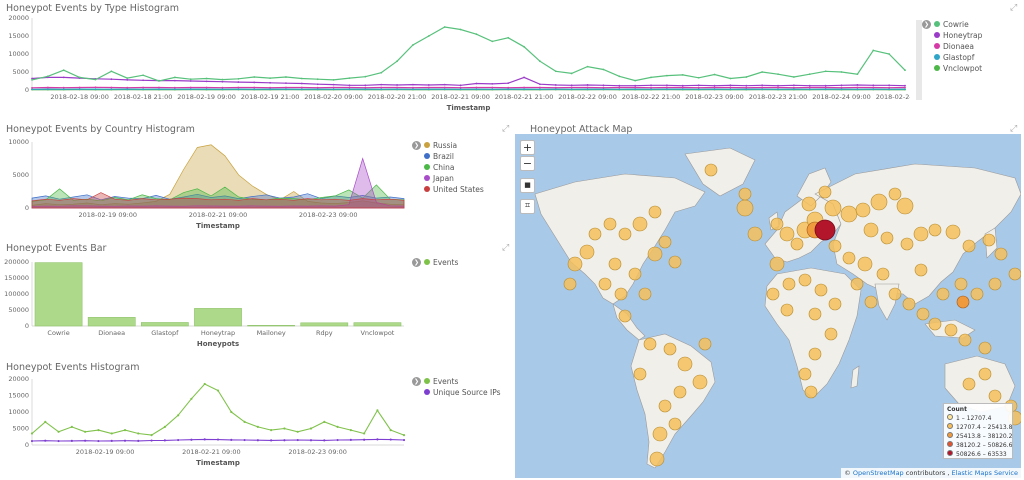 The height and width of the screenshot is (480, 1024). Describe the element at coordinates (527, 163) in the screenshot. I see `zoom-out-button: −` at that location.